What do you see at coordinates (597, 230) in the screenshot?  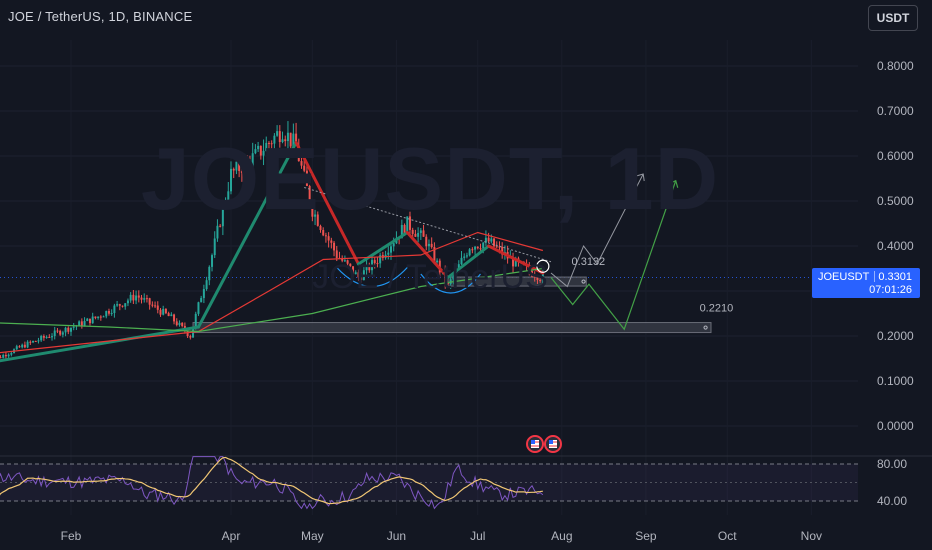 I see `bull-projection-path` at bounding box center [597, 230].